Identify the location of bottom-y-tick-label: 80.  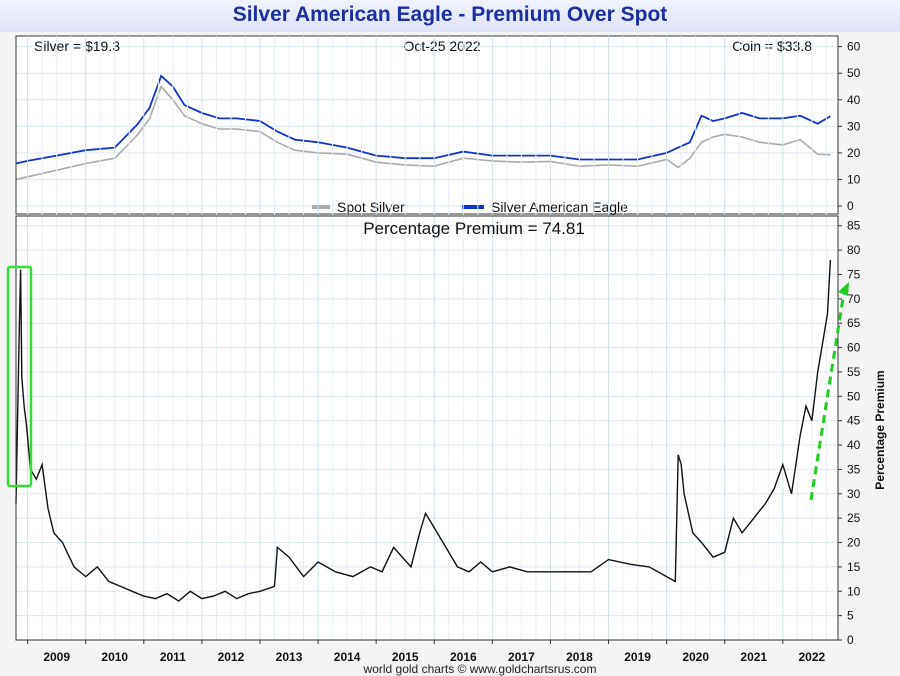
(854, 250).